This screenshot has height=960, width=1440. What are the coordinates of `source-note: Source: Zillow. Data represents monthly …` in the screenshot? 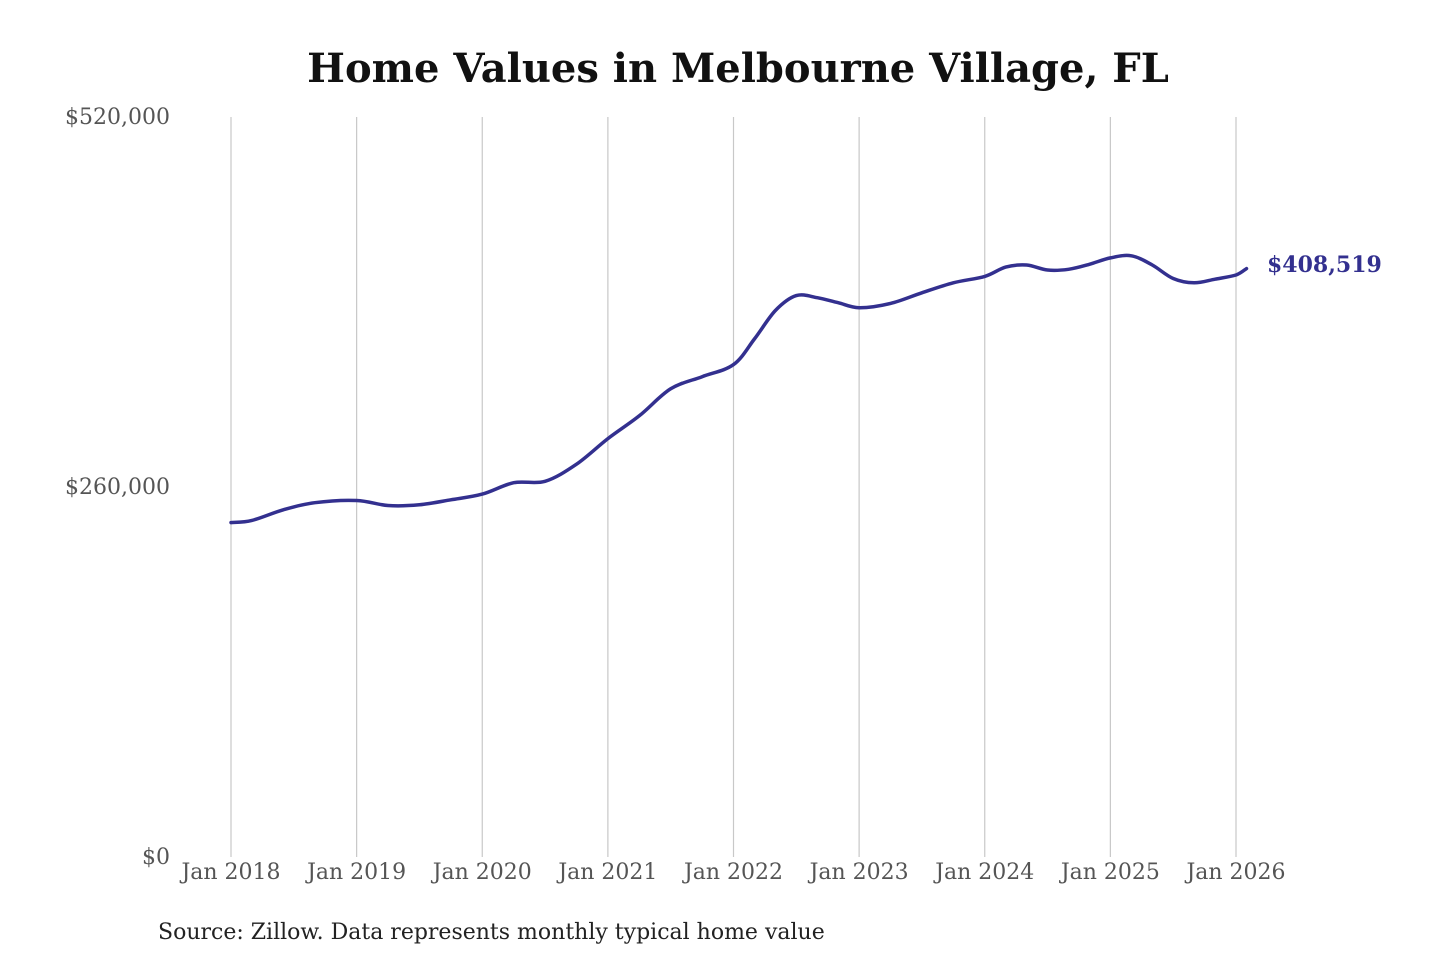 It's located at (491, 932).